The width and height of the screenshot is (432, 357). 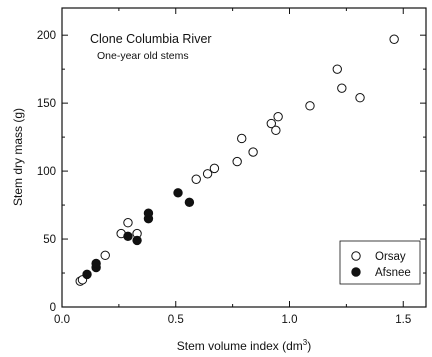 What do you see at coordinates (356, 272) in the screenshot?
I see `legend-marker-afsnee` at bounding box center [356, 272].